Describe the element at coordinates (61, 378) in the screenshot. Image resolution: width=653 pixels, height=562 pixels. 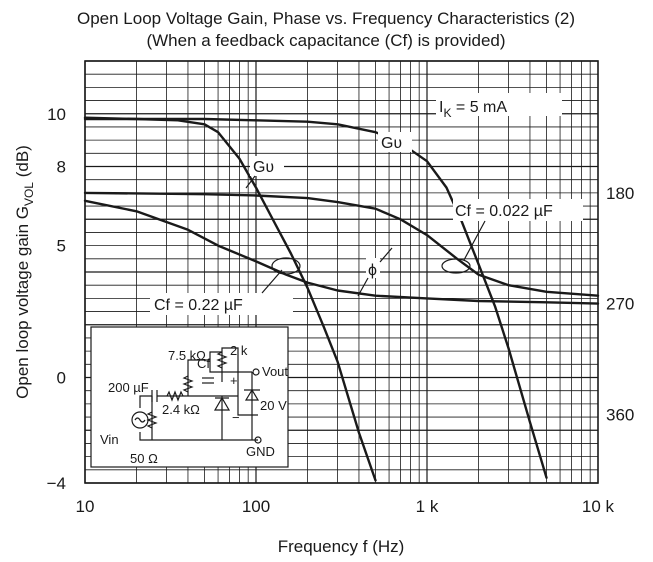
I see `y-tick-label: 0` at that location.